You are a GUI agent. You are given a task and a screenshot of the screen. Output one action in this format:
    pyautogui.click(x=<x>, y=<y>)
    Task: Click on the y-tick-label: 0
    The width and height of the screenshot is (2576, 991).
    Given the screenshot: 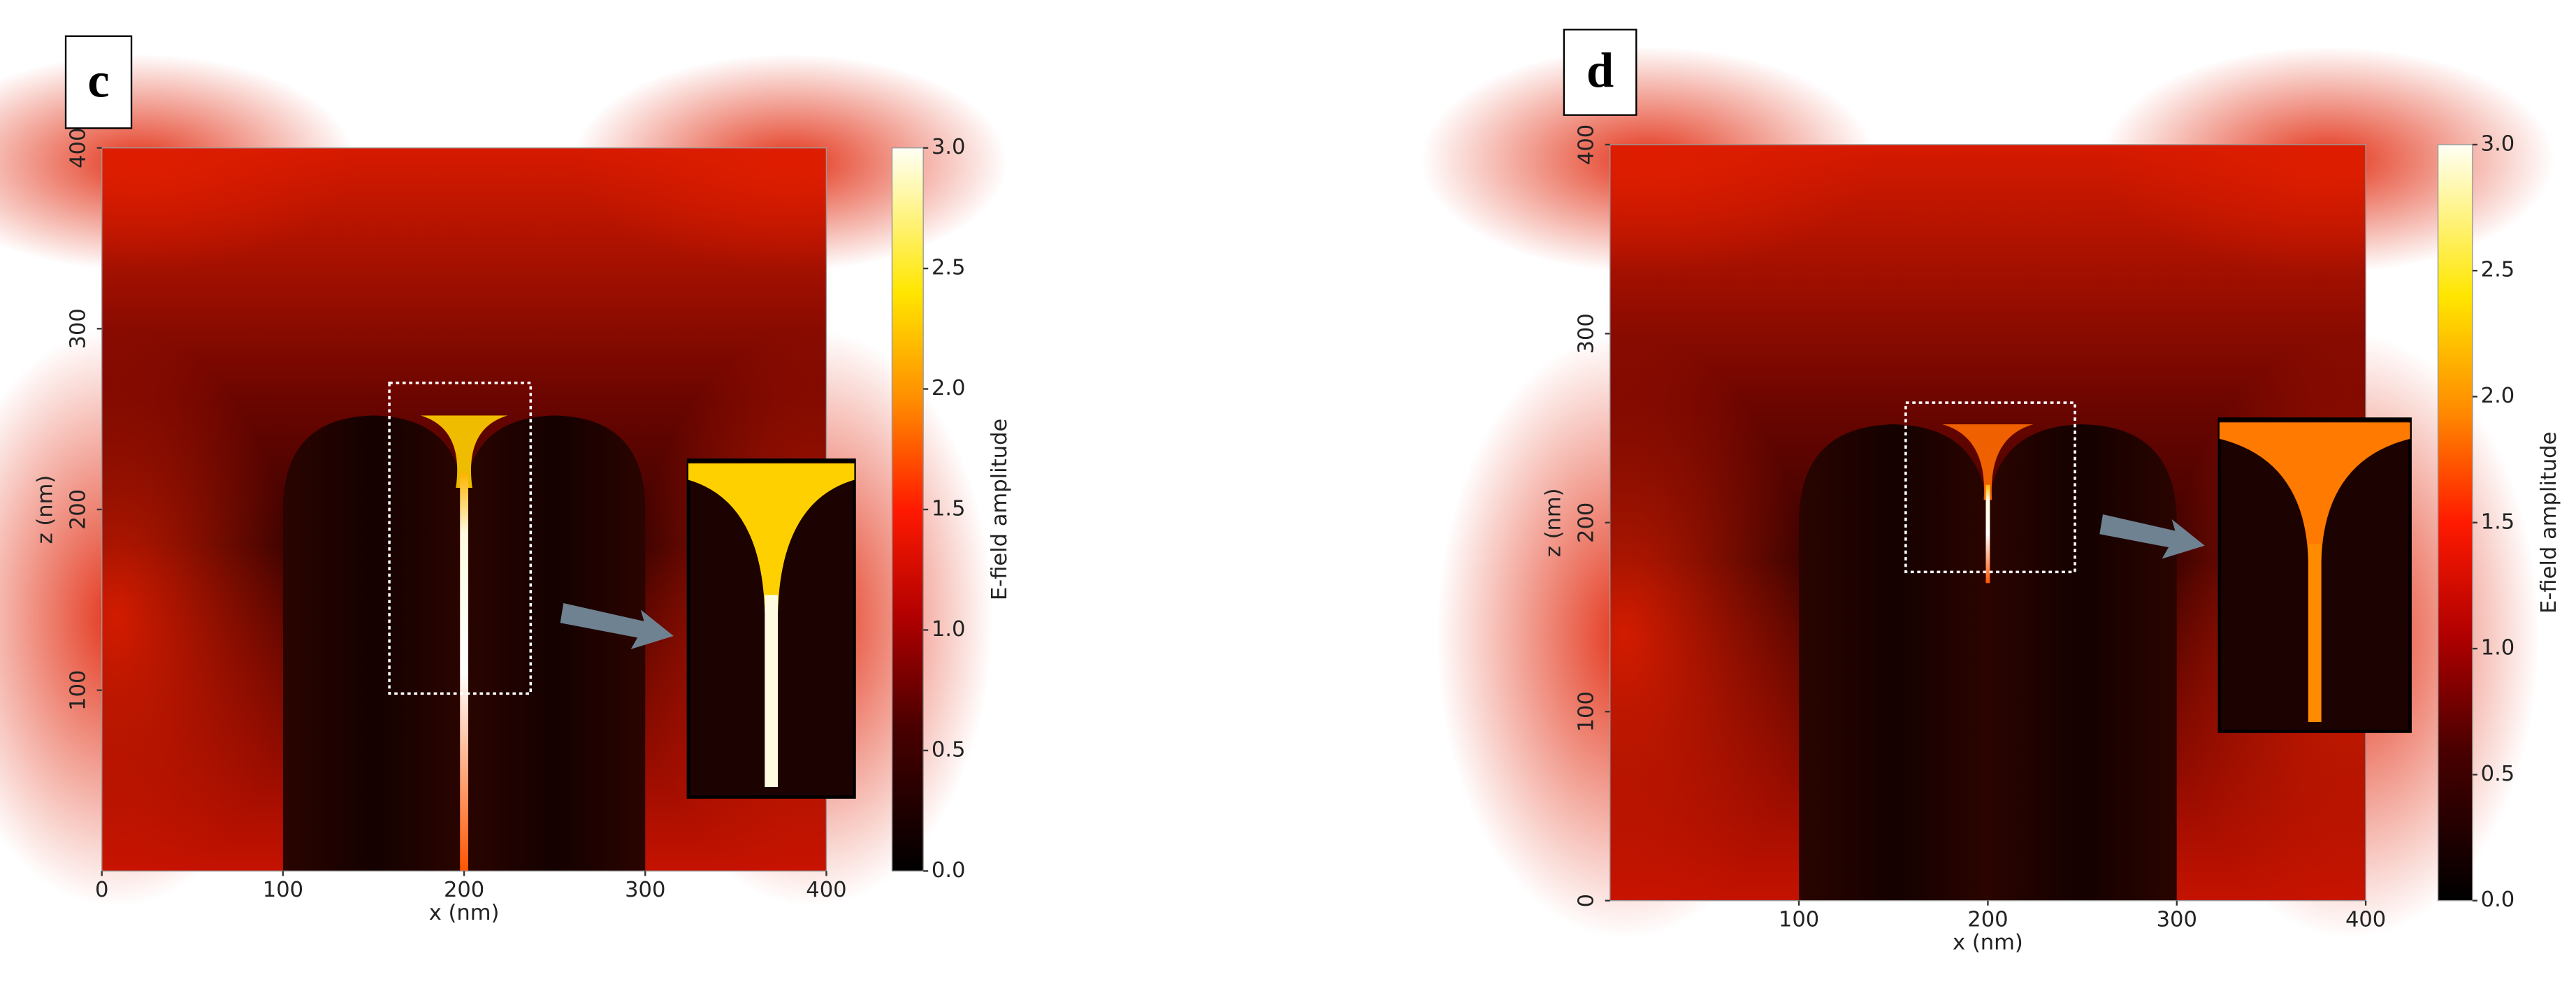 What is the action you would take?
    pyautogui.click(x=1586, y=900)
    